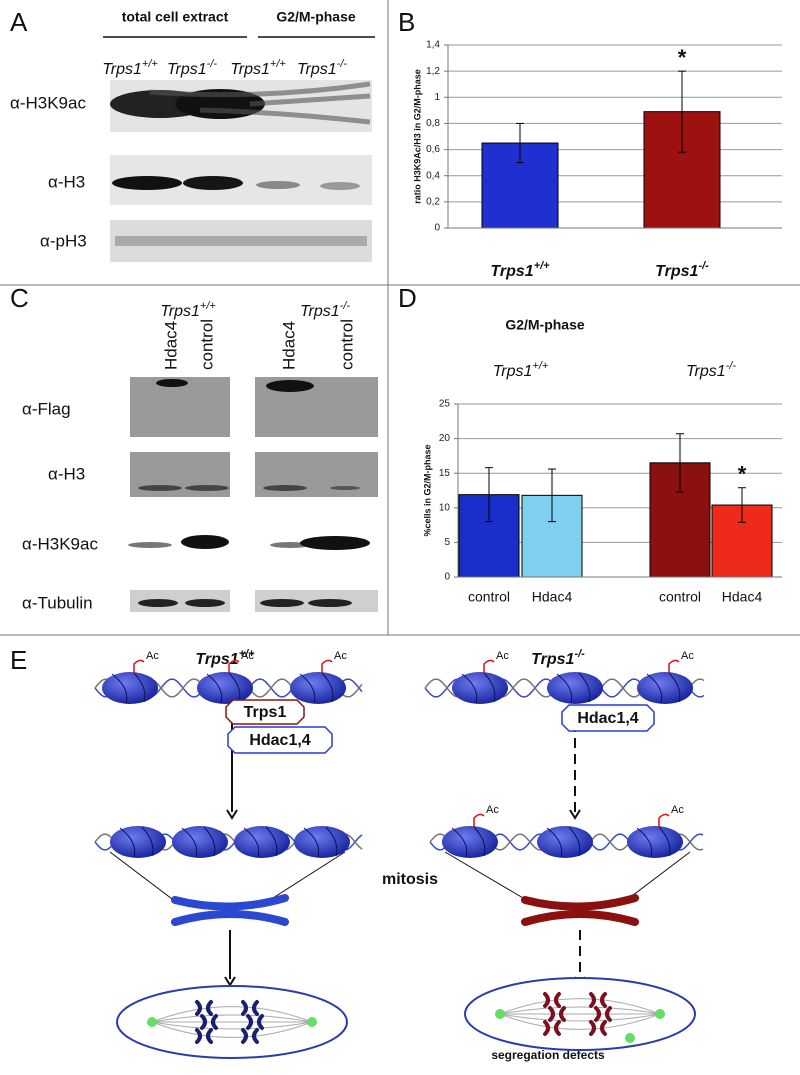 This screenshot has height=1075, width=800. I want to click on blots-a, so click(241, 171).